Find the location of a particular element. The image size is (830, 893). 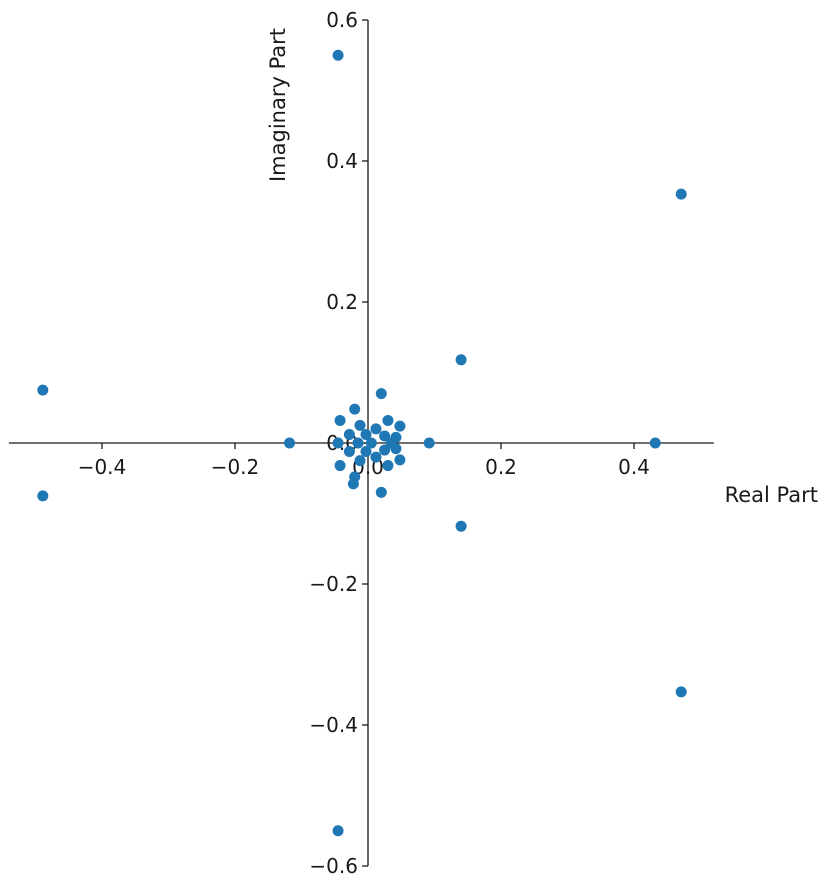

x-tick-label: 0.2 is located at coordinates (501, 467).